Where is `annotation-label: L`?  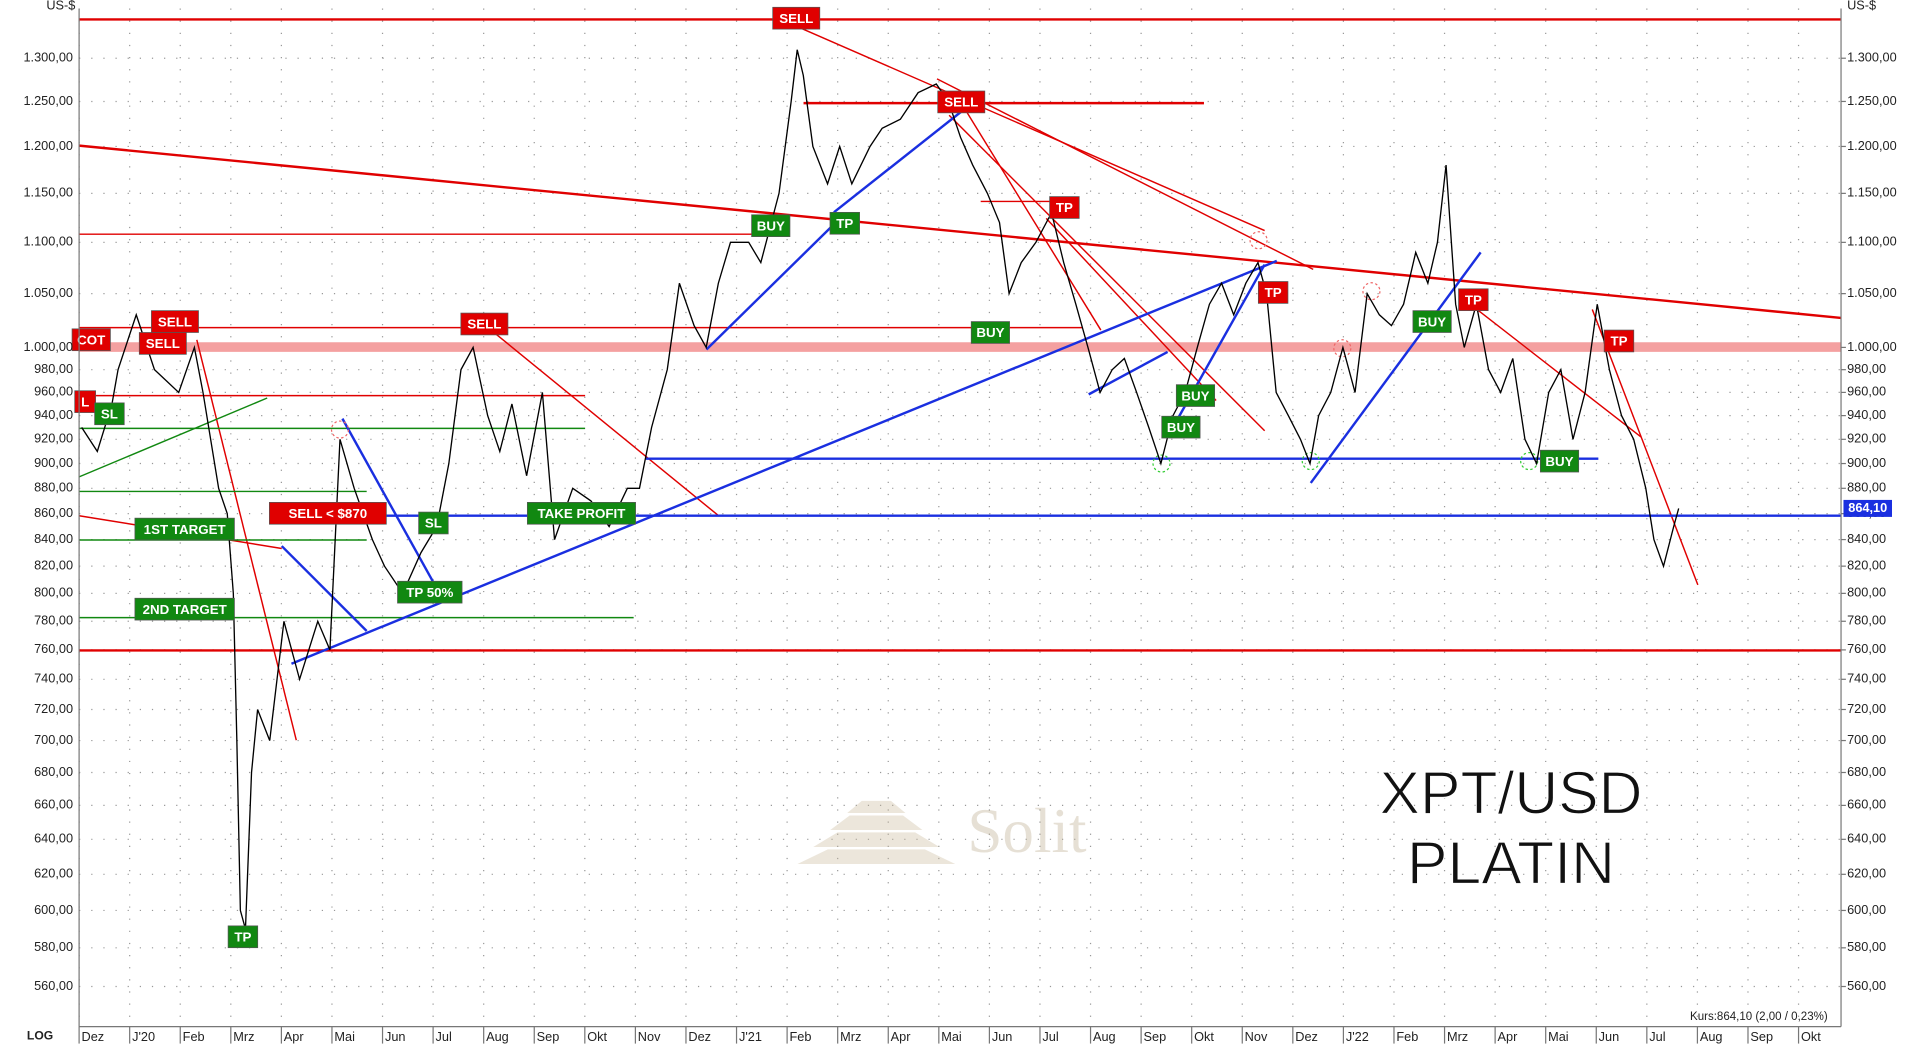
annotation-label: L is located at coordinates (85, 401).